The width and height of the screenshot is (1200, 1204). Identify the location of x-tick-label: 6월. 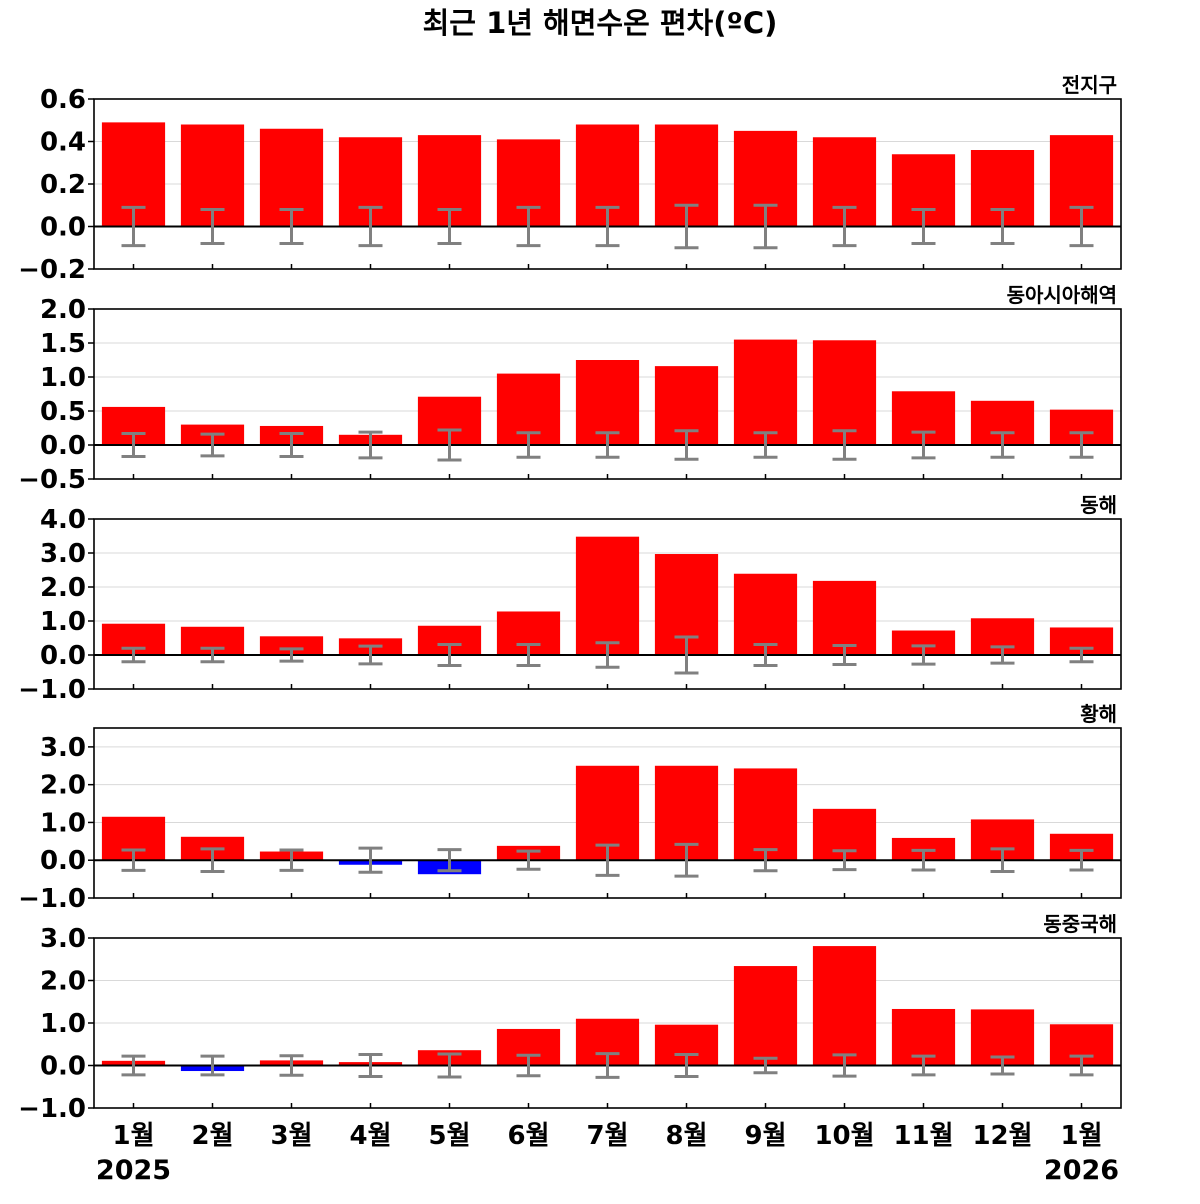
(528, 1136).